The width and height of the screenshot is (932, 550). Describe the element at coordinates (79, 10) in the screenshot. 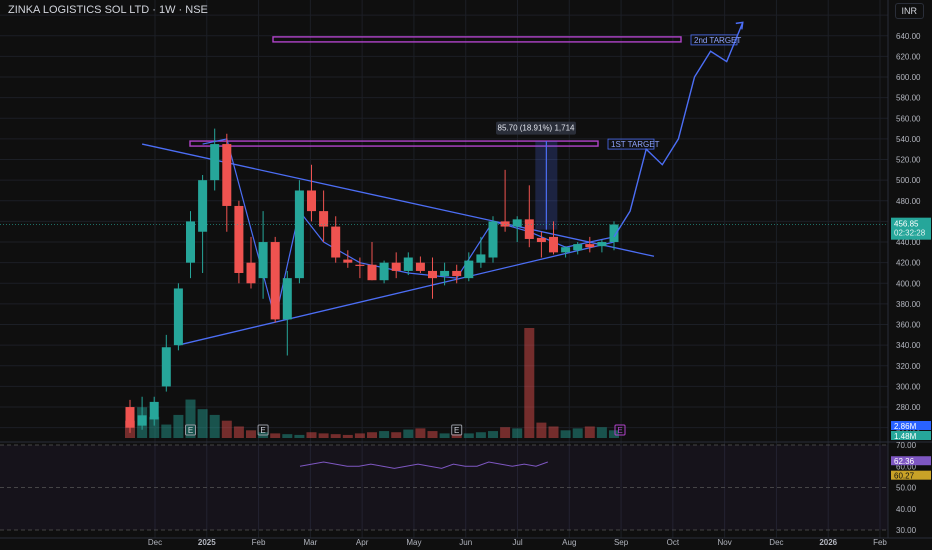

I see `symbol-name: ZINKA LOGISTICS SOL LTD` at that location.